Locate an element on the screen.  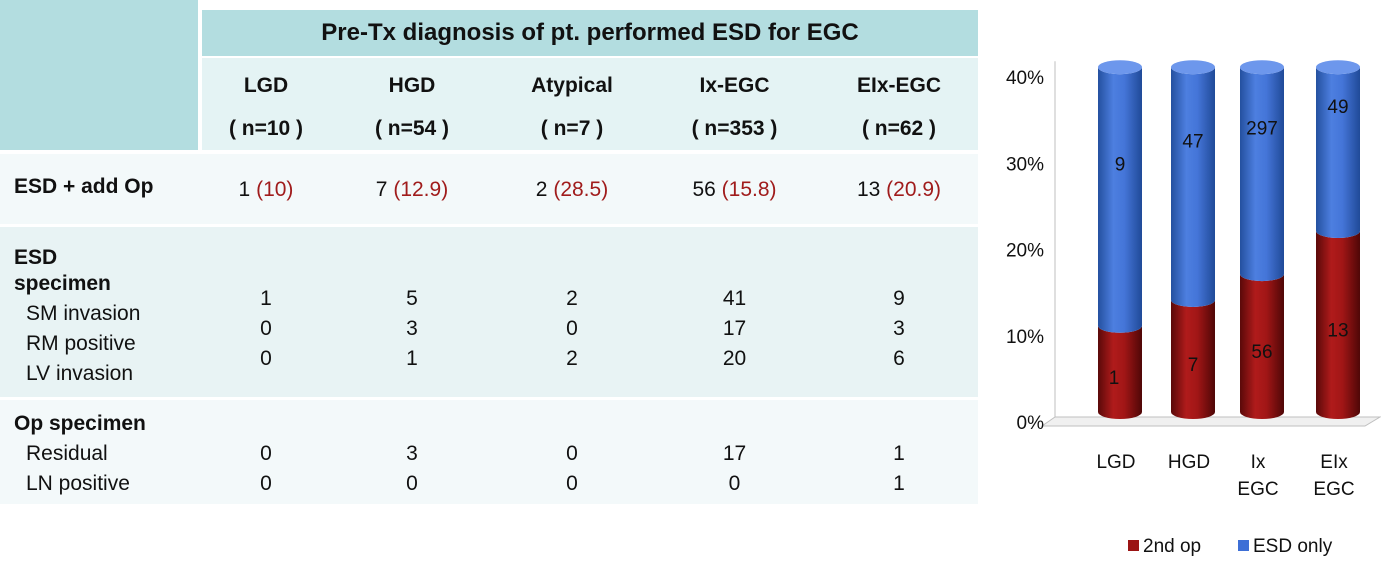
esd-add-op-value-1: 7 (12.9) is located at coordinates (412, 190).